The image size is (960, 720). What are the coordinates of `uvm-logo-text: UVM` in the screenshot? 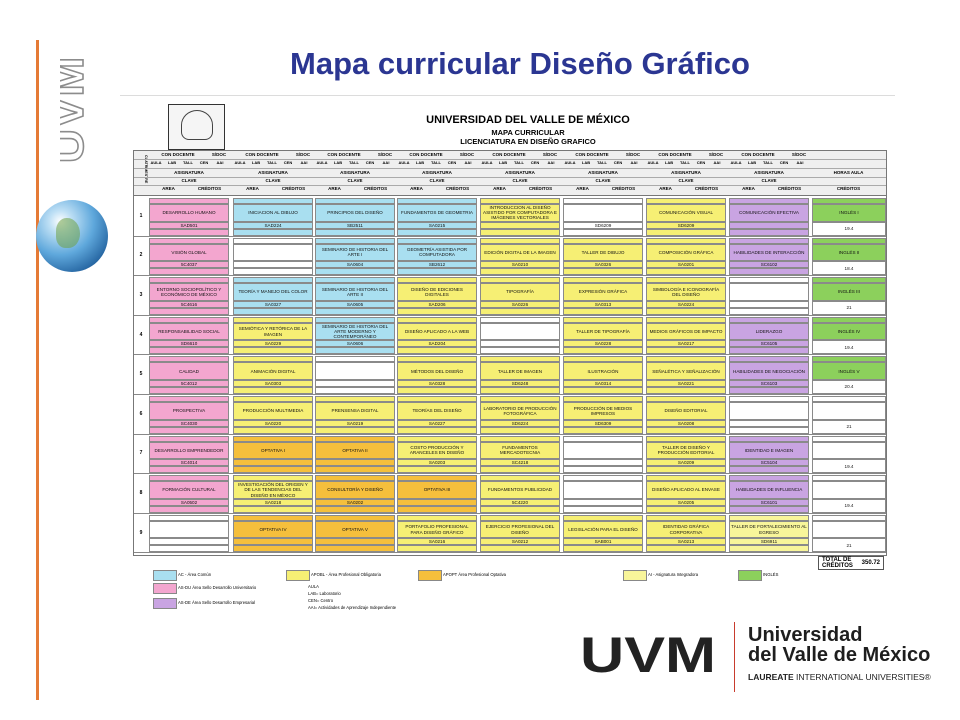 It's located at (648, 654).